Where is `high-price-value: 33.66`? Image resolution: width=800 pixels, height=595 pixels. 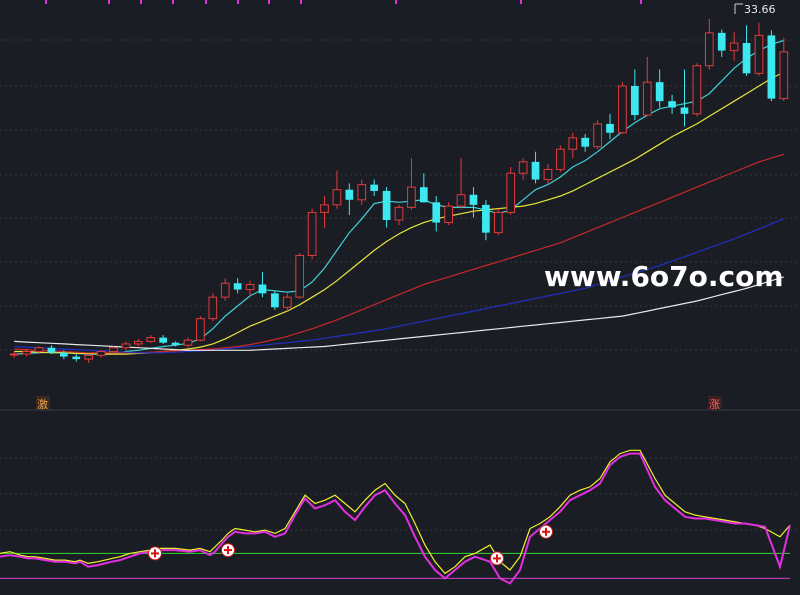
high-price-value: 33.66 is located at coordinates (760, 9).